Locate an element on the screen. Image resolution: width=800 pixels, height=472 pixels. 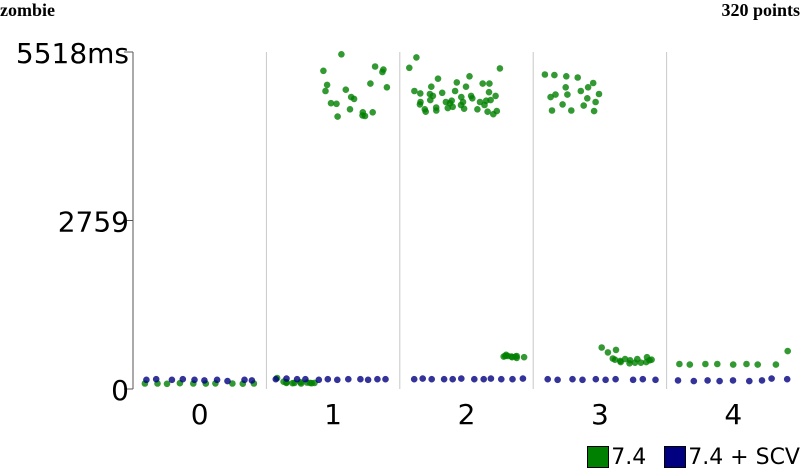
x-tick-label: 2 is located at coordinates (467, 414).